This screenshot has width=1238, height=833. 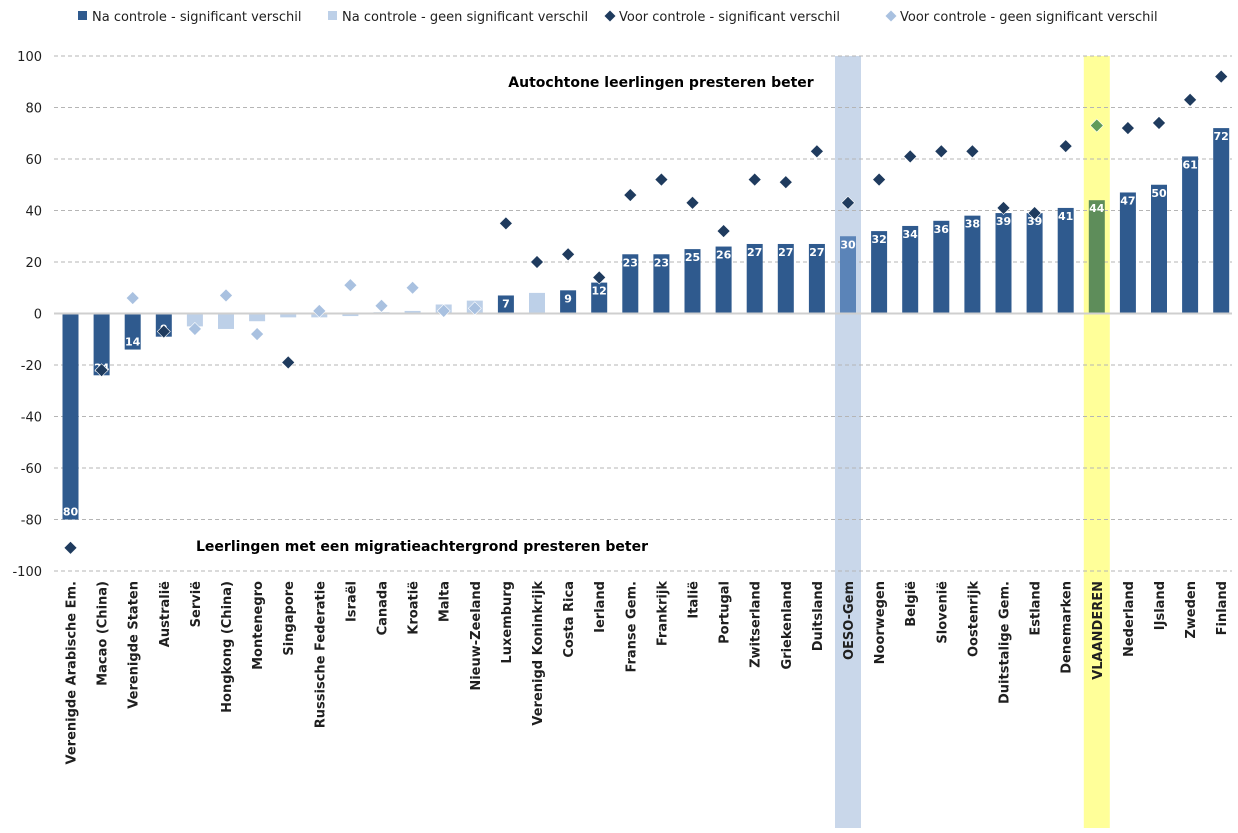 I want to click on category-label: Slovenië, so click(x=942, y=612).